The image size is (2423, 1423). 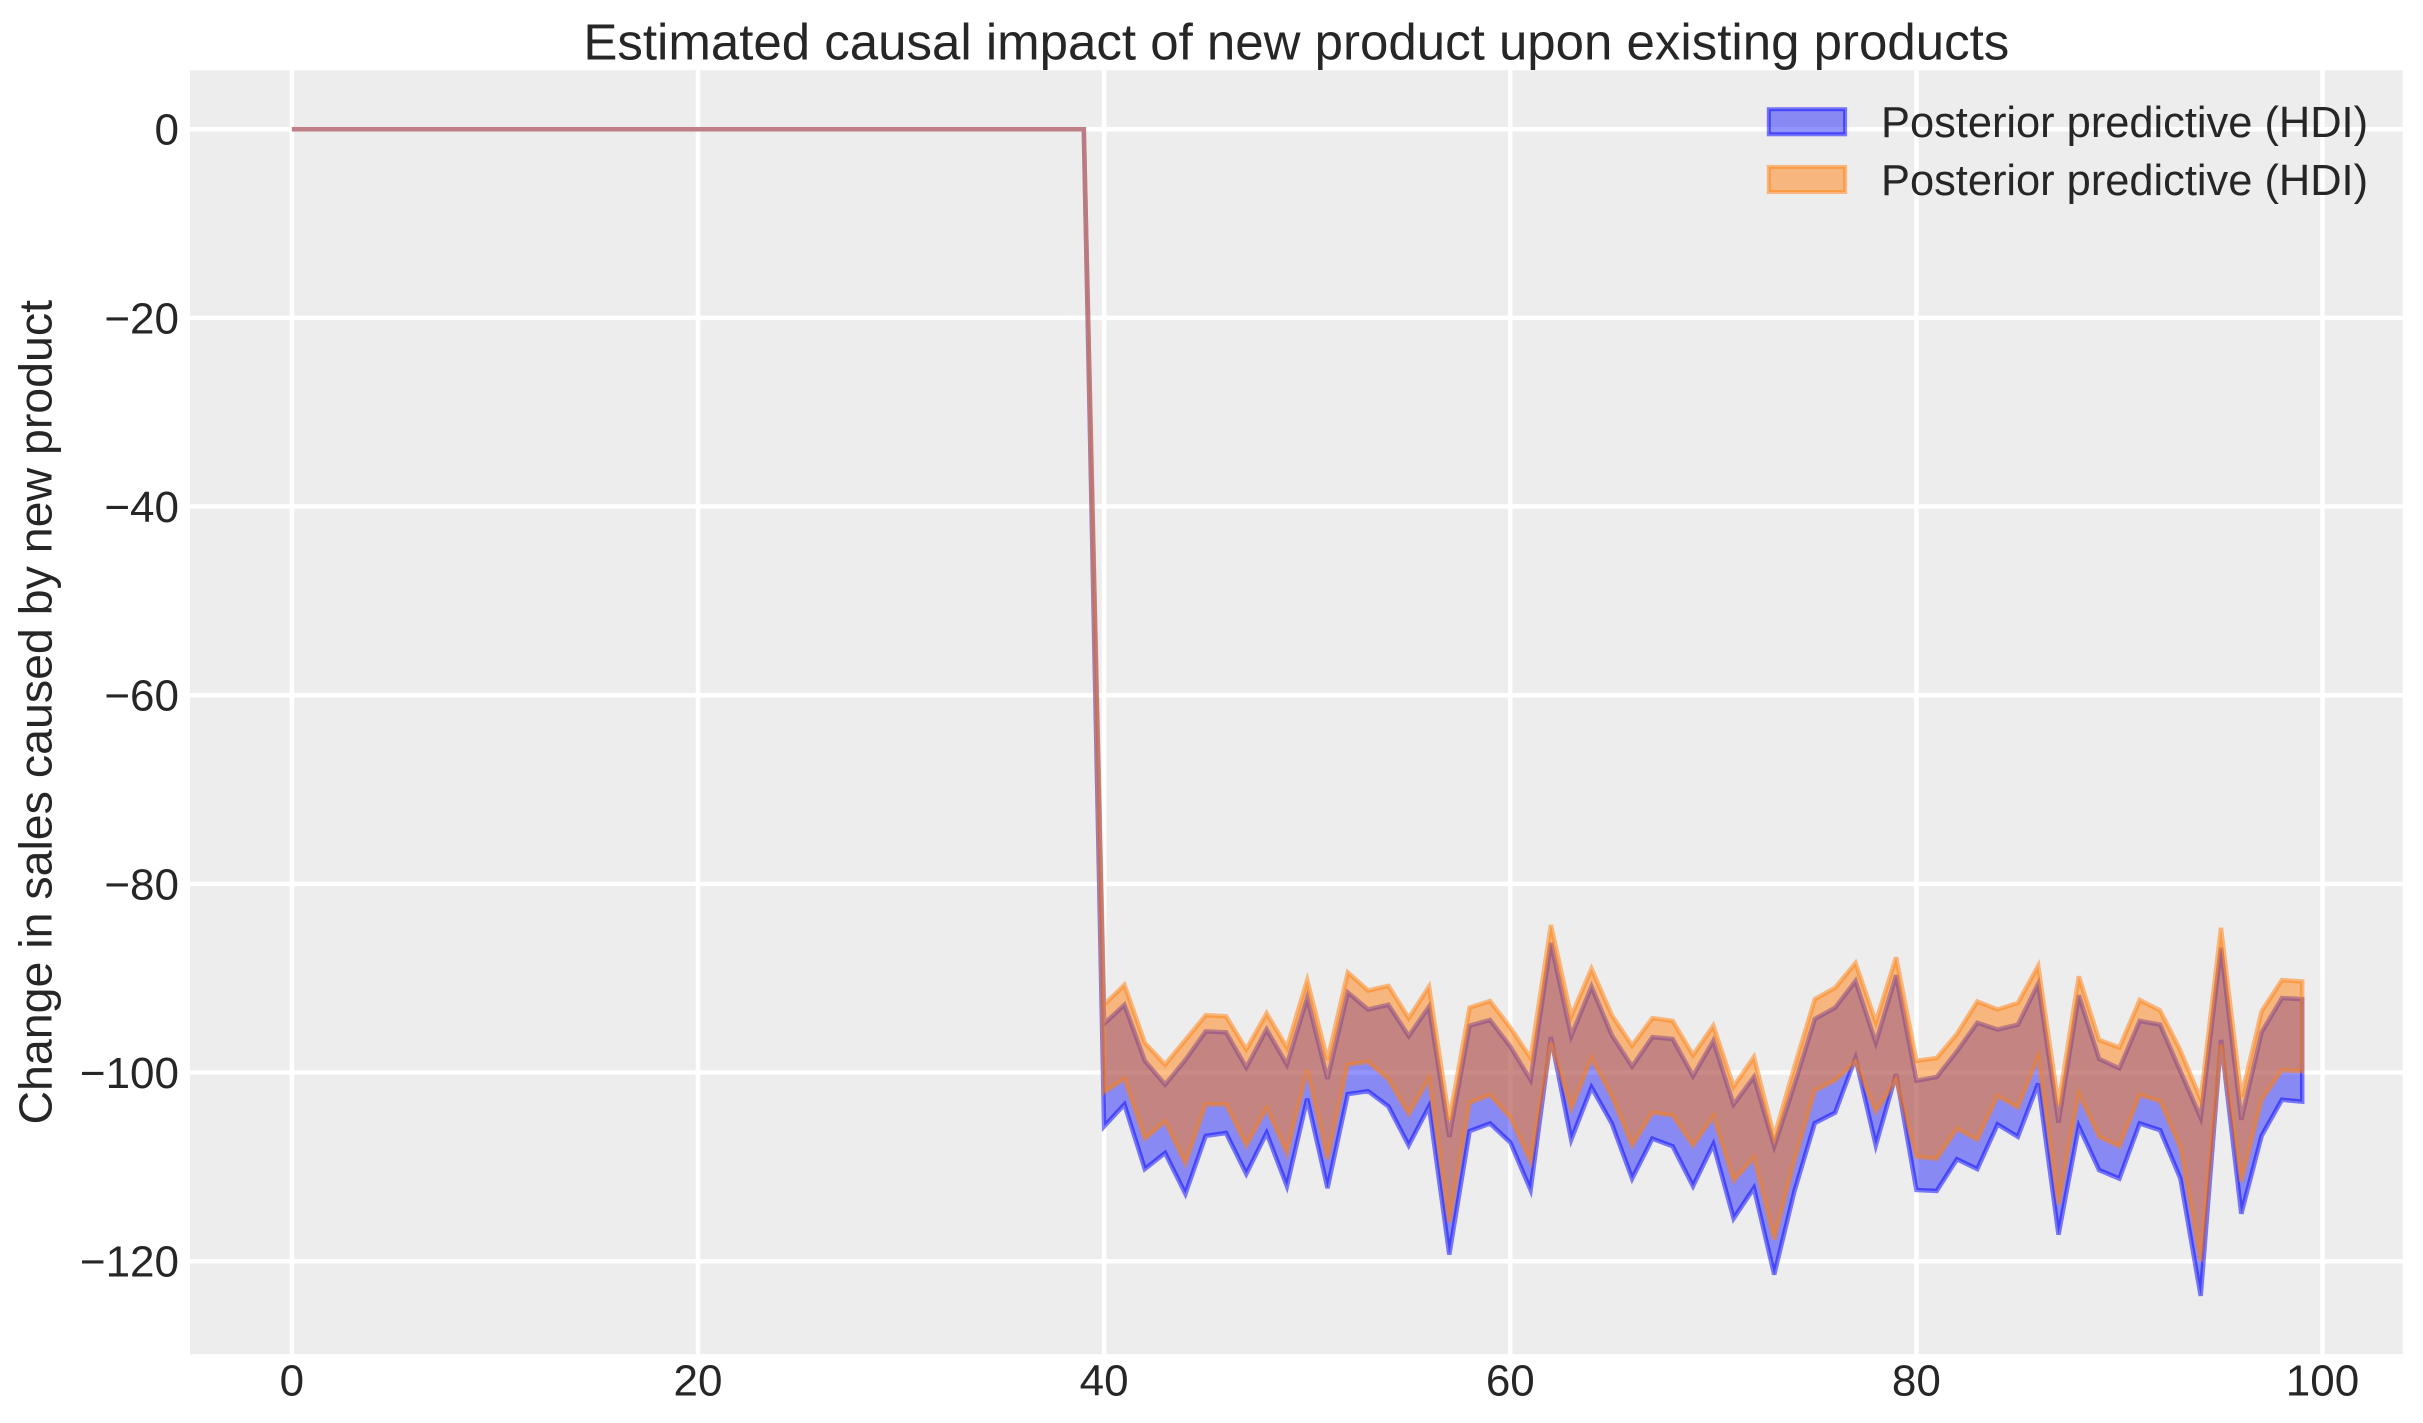 What do you see at coordinates (698, 1381) in the screenshot?
I see `svg-text: 20` at bounding box center [698, 1381].